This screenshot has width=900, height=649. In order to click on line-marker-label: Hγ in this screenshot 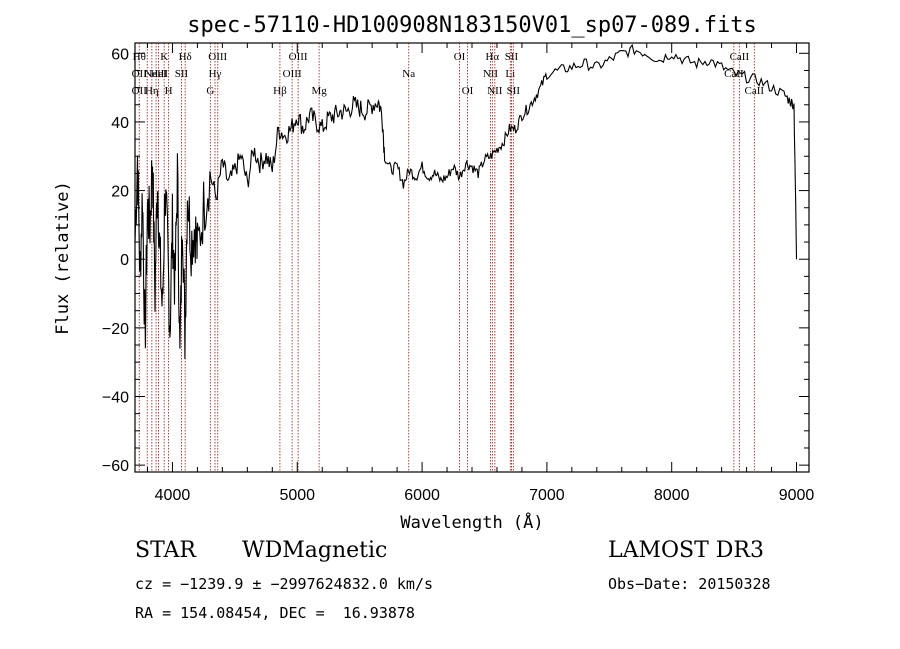, I will do `click(215, 74)`.